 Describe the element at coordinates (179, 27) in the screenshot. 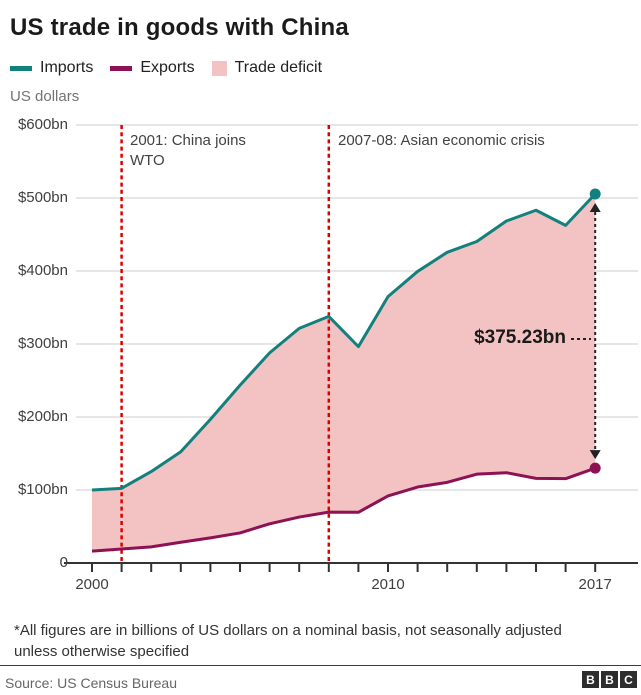

I see `page-title: US trade in goods with China` at that location.